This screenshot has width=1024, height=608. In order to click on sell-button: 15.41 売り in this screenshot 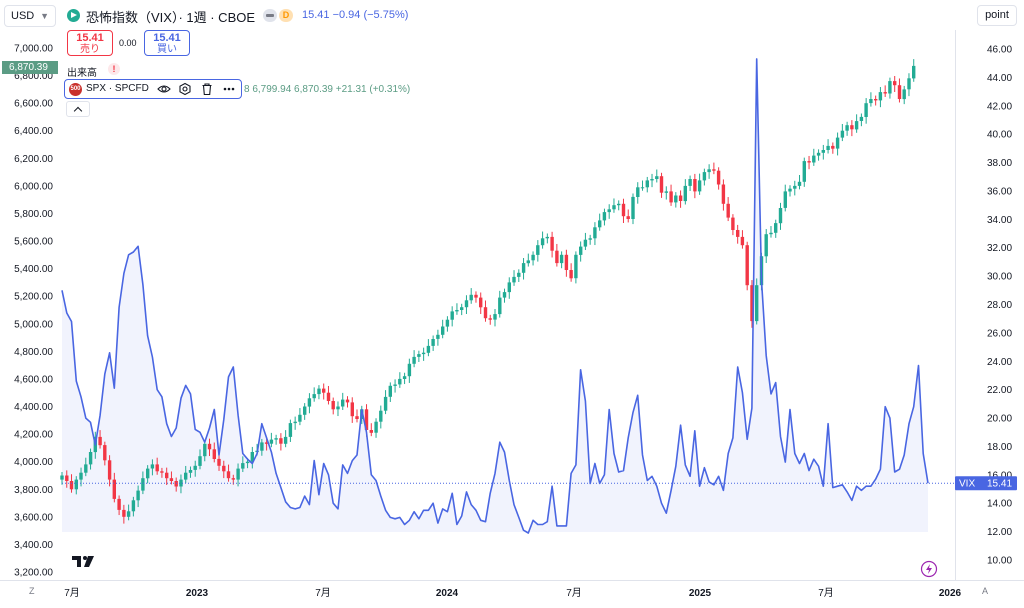, I will do `click(90, 43)`.